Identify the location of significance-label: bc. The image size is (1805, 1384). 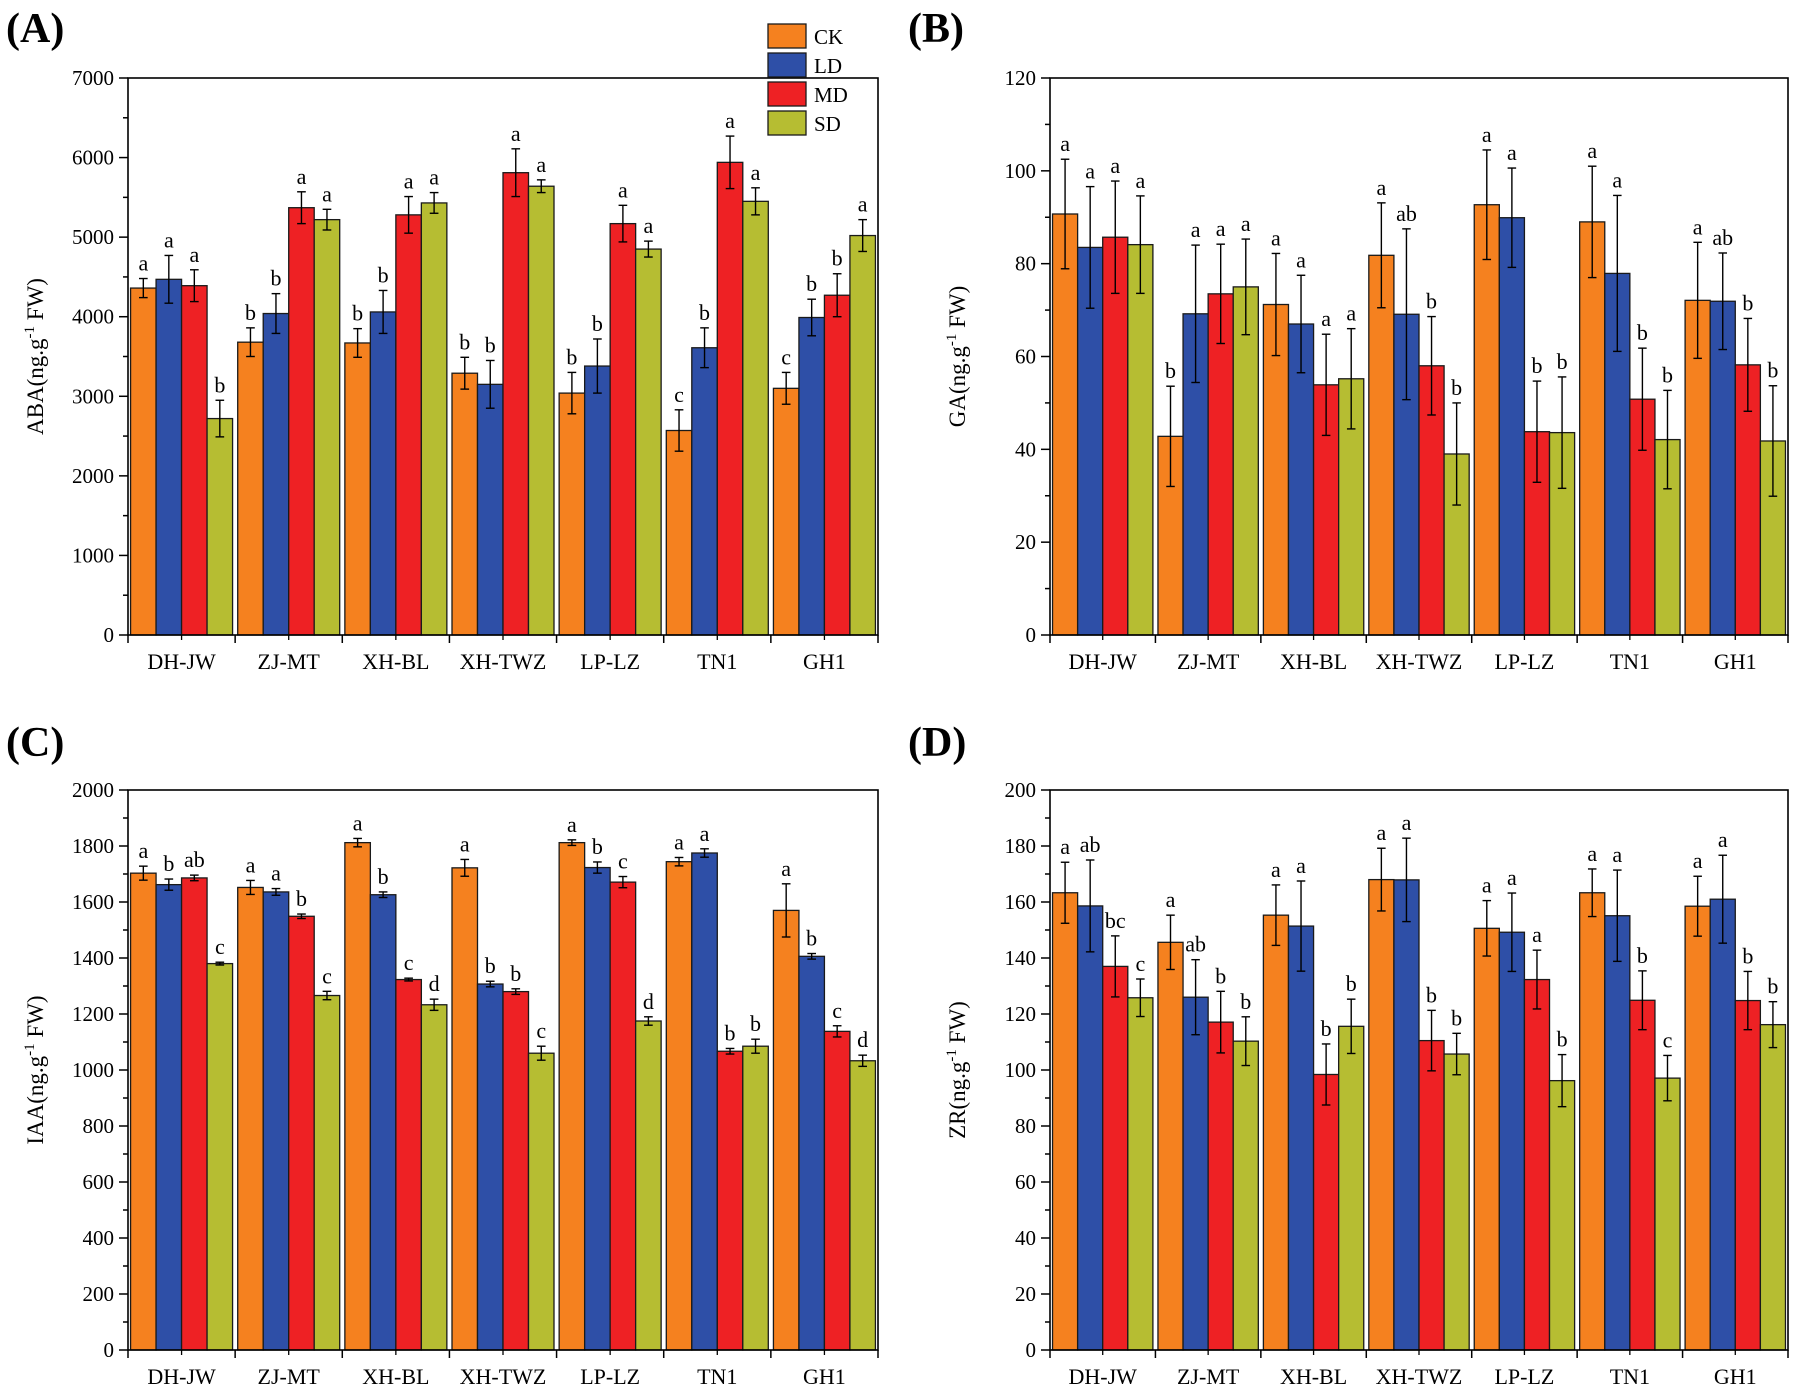
(1115, 920).